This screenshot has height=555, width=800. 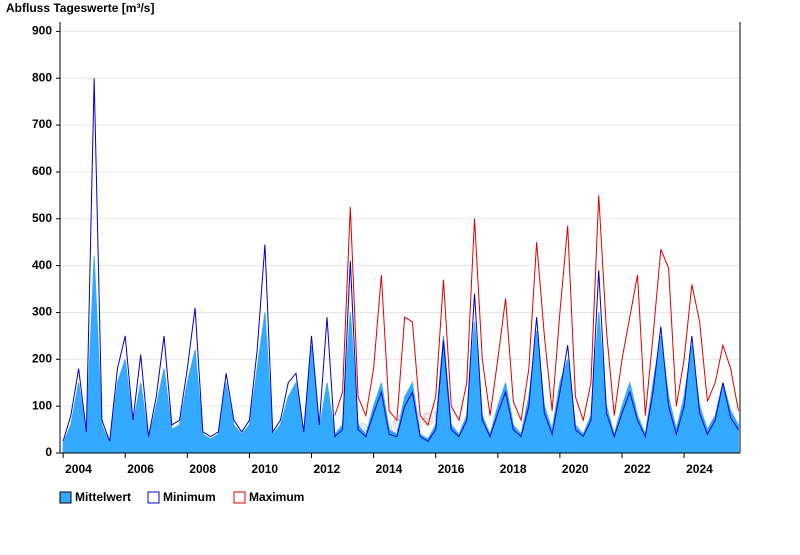 What do you see at coordinates (189, 497) in the screenshot?
I see `legend-label: Minimum` at bounding box center [189, 497].